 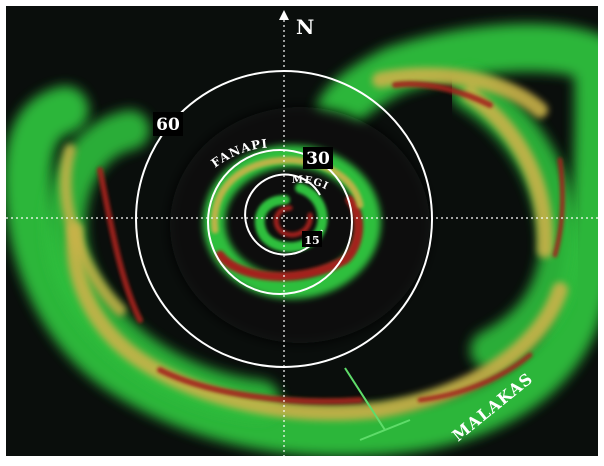 I want to click on track-marker, so click(x=377, y=404).